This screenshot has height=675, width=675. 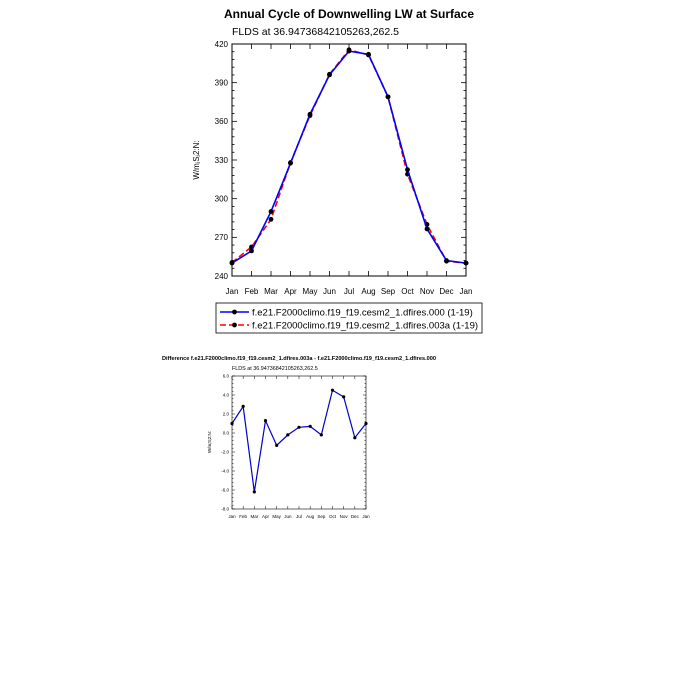 I want to click on y-tick-label: 390, so click(x=222, y=82).